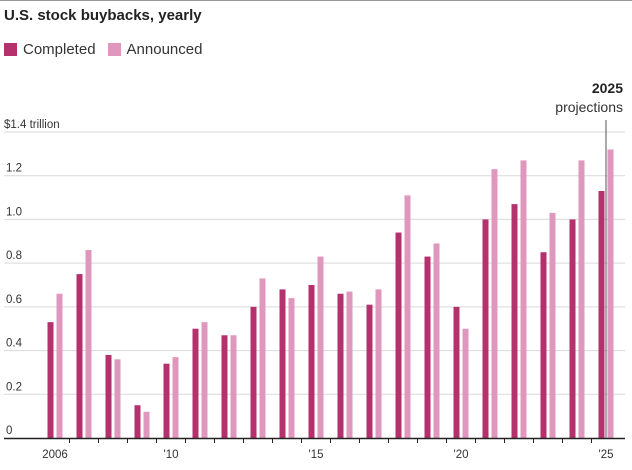 The image size is (632, 470). What do you see at coordinates (9, 431) in the screenshot?
I see `y-tick-label: 0` at bounding box center [9, 431].